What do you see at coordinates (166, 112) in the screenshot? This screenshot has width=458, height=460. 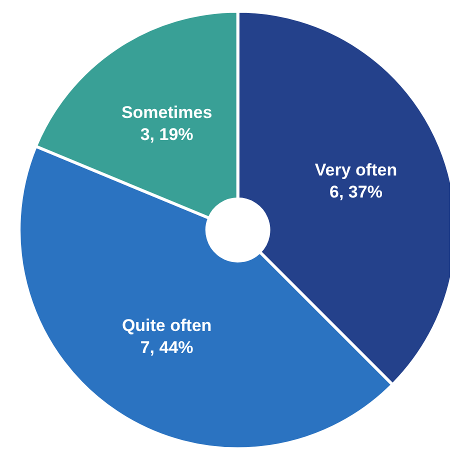 I see `slice-label: Sometimes` at bounding box center [166, 112].